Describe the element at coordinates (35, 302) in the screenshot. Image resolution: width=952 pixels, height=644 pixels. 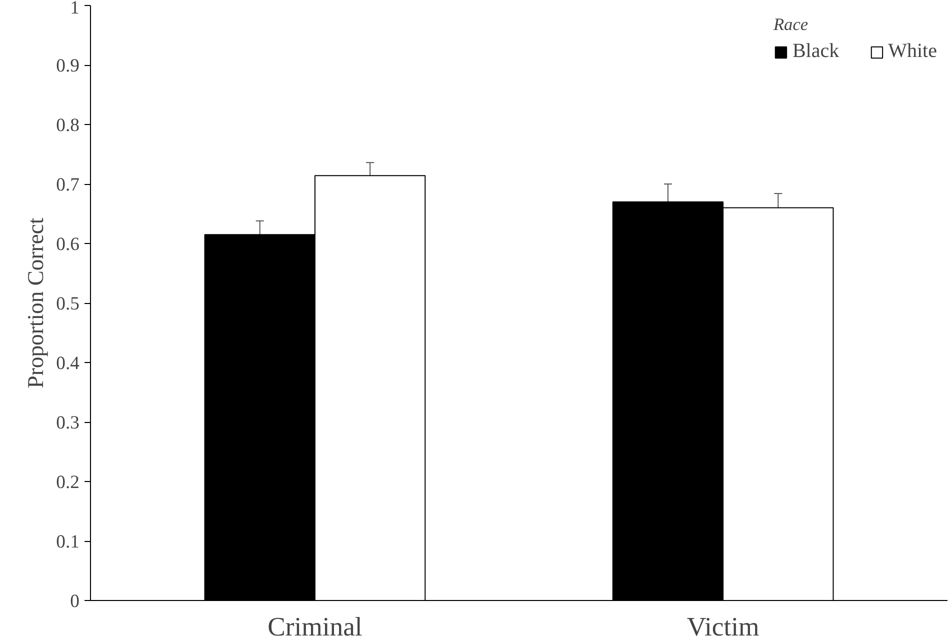
I see `y-axis-title: Proportion Correct` at that location.